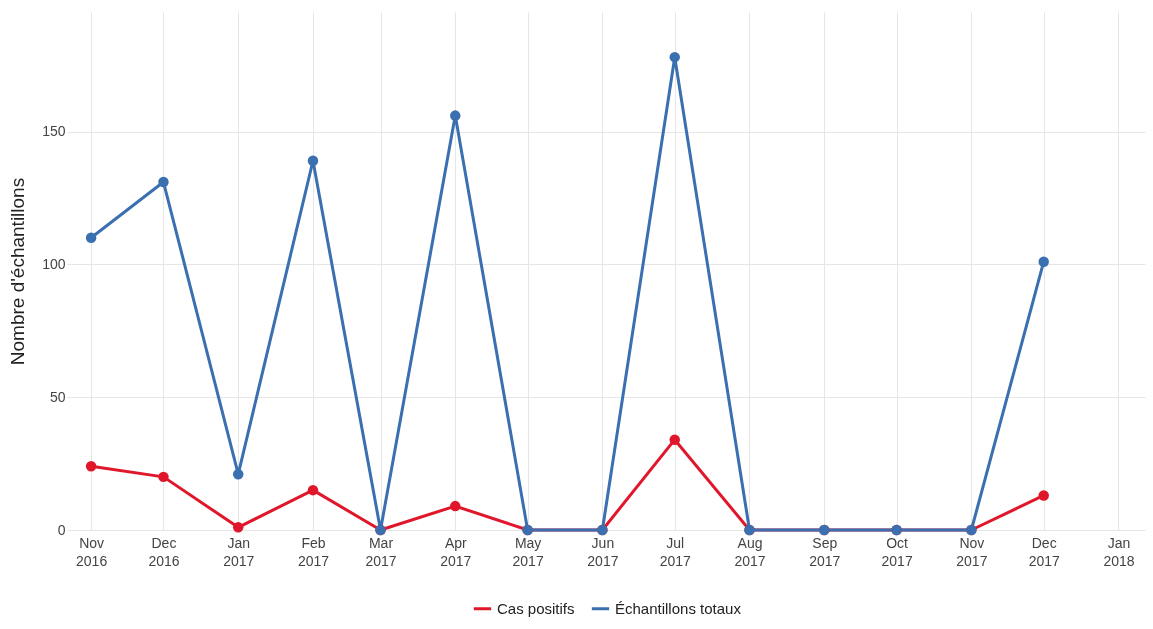 This screenshot has width=1153, height=629. I want to click on x-tick-label: Jul 2017, so click(675, 551).